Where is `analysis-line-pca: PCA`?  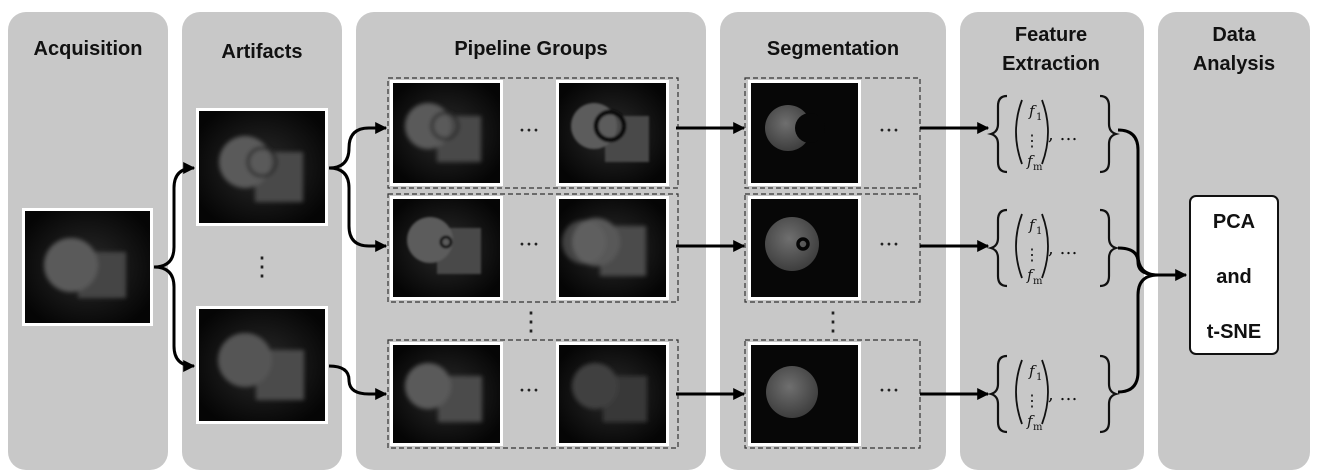
analysis-line-pca: PCA is located at coordinates (1234, 222).